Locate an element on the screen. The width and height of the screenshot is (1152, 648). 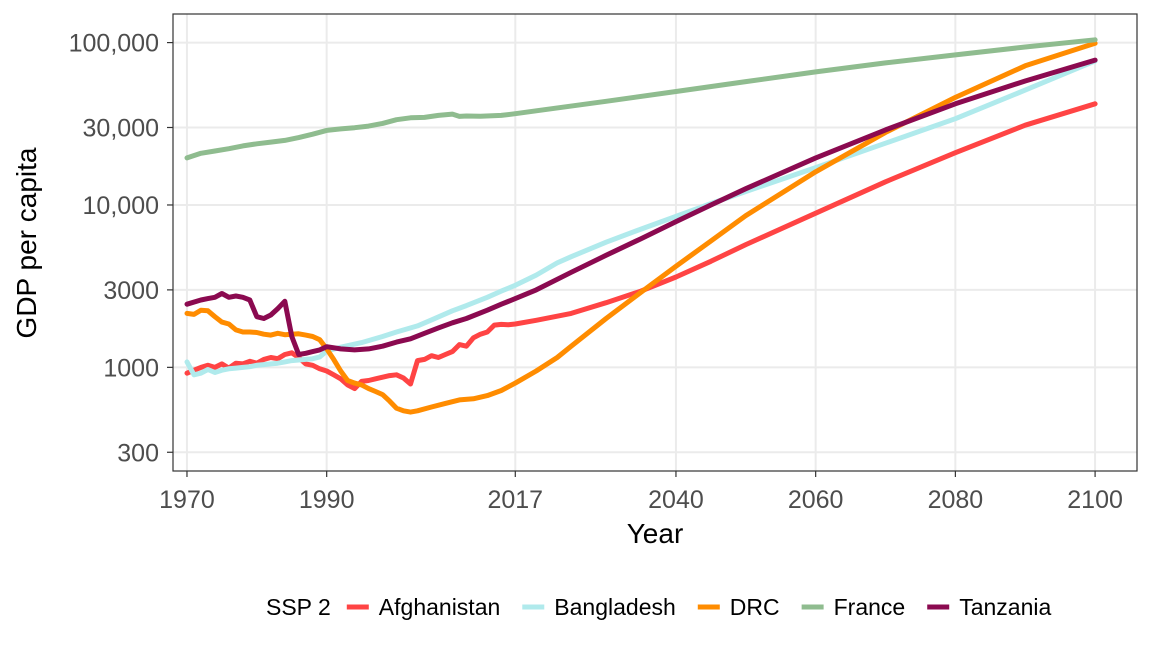
x-tick-label: 1990 is located at coordinates (327, 500).